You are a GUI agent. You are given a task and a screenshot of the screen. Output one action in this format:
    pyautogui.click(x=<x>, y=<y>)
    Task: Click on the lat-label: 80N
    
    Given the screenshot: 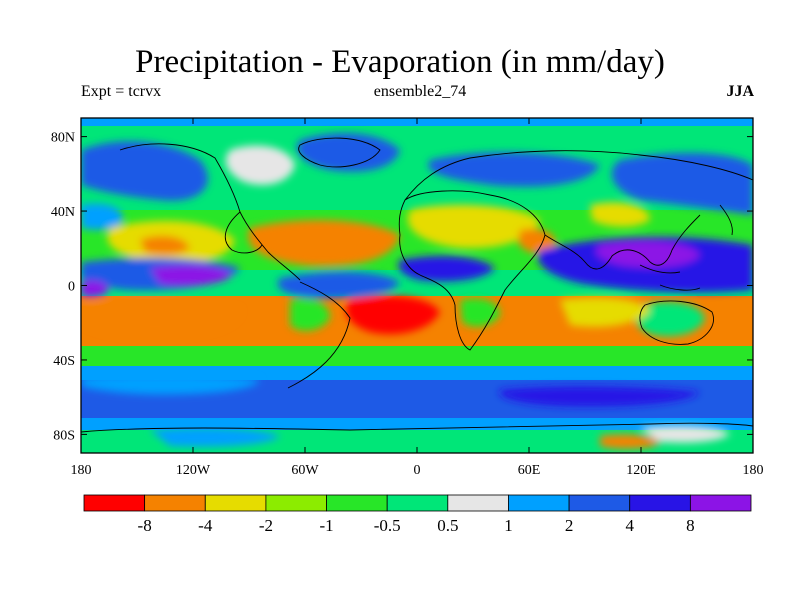 What is the action you would take?
    pyautogui.click(x=63, y=138)
    